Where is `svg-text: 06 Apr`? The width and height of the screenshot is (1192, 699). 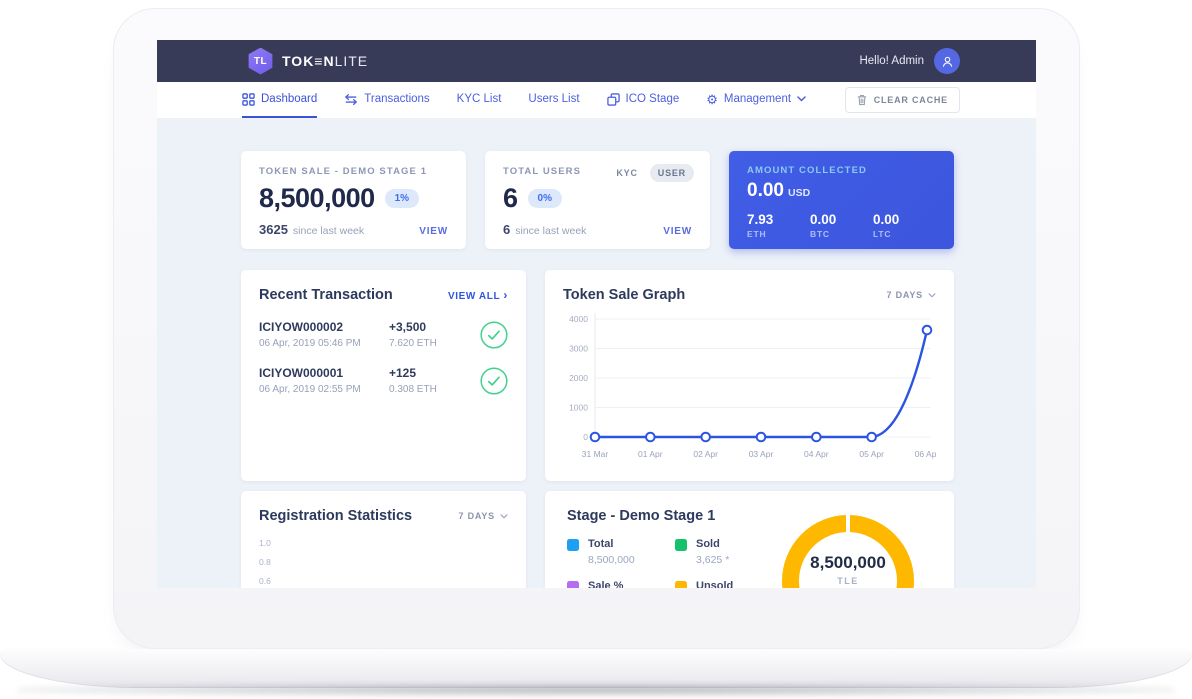
svg-text: 06 Apr is located at coordinates (925, 454).